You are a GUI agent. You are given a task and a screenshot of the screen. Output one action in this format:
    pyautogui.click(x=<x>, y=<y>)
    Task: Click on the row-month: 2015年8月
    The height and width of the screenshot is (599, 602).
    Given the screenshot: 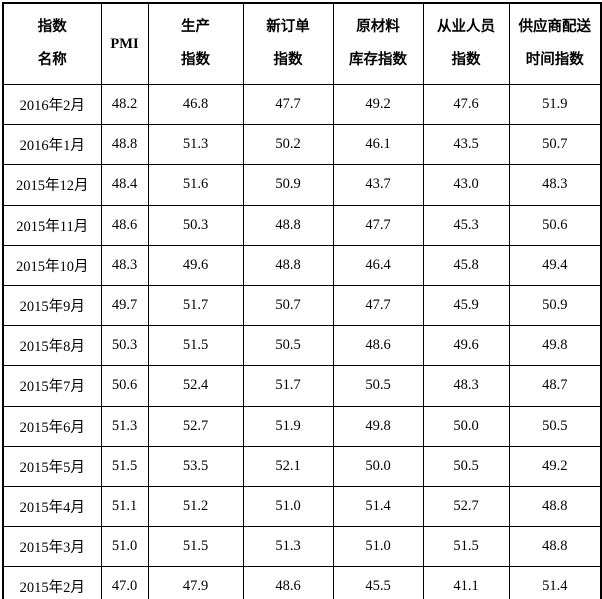 What is the action you would take?
    pyautogui.click(x=52, y=346)
    